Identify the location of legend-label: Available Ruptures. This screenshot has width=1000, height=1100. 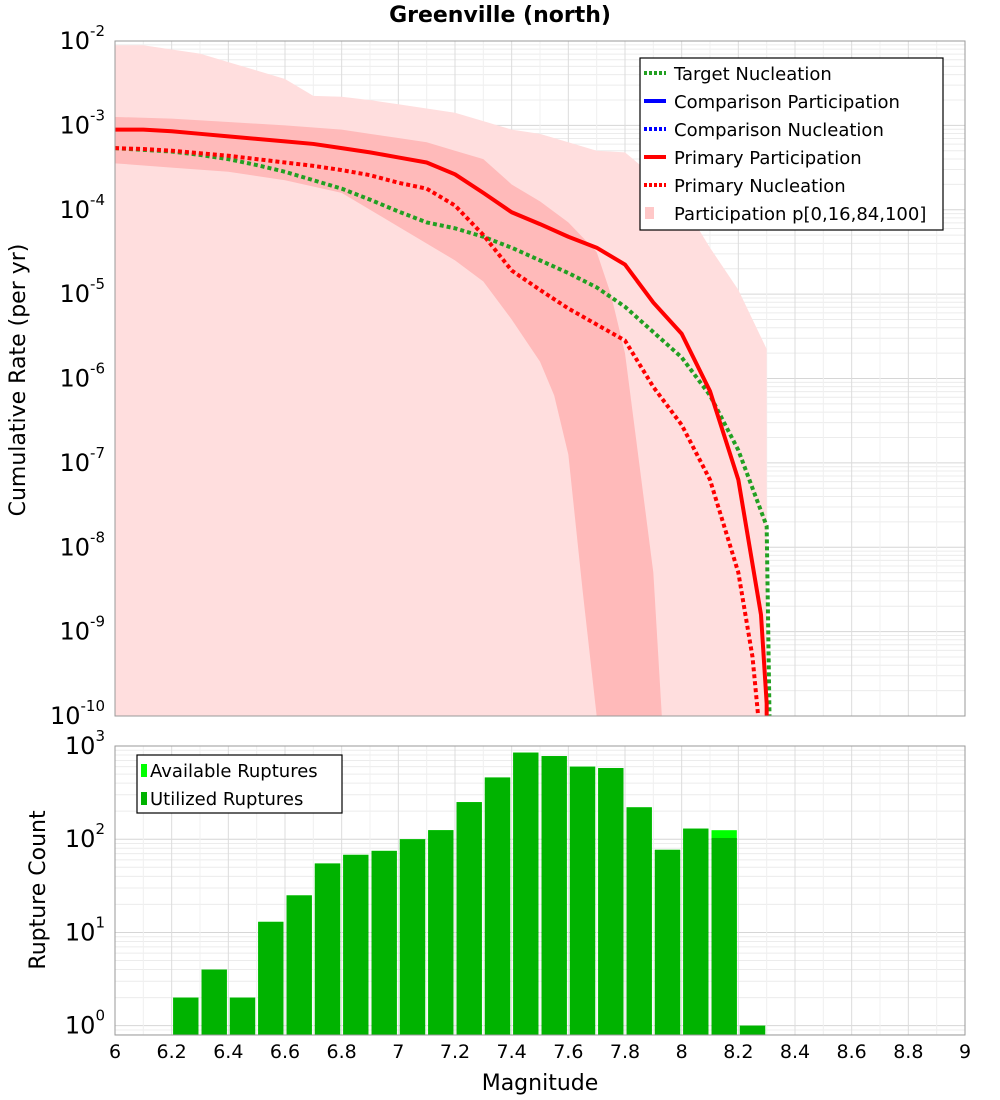
(234, 771).